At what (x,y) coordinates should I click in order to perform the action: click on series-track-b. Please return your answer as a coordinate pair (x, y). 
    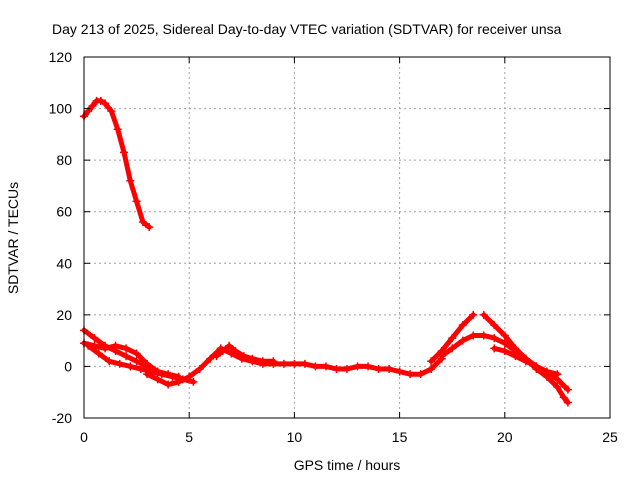
    Looking at the image, I should click on (121, 357).